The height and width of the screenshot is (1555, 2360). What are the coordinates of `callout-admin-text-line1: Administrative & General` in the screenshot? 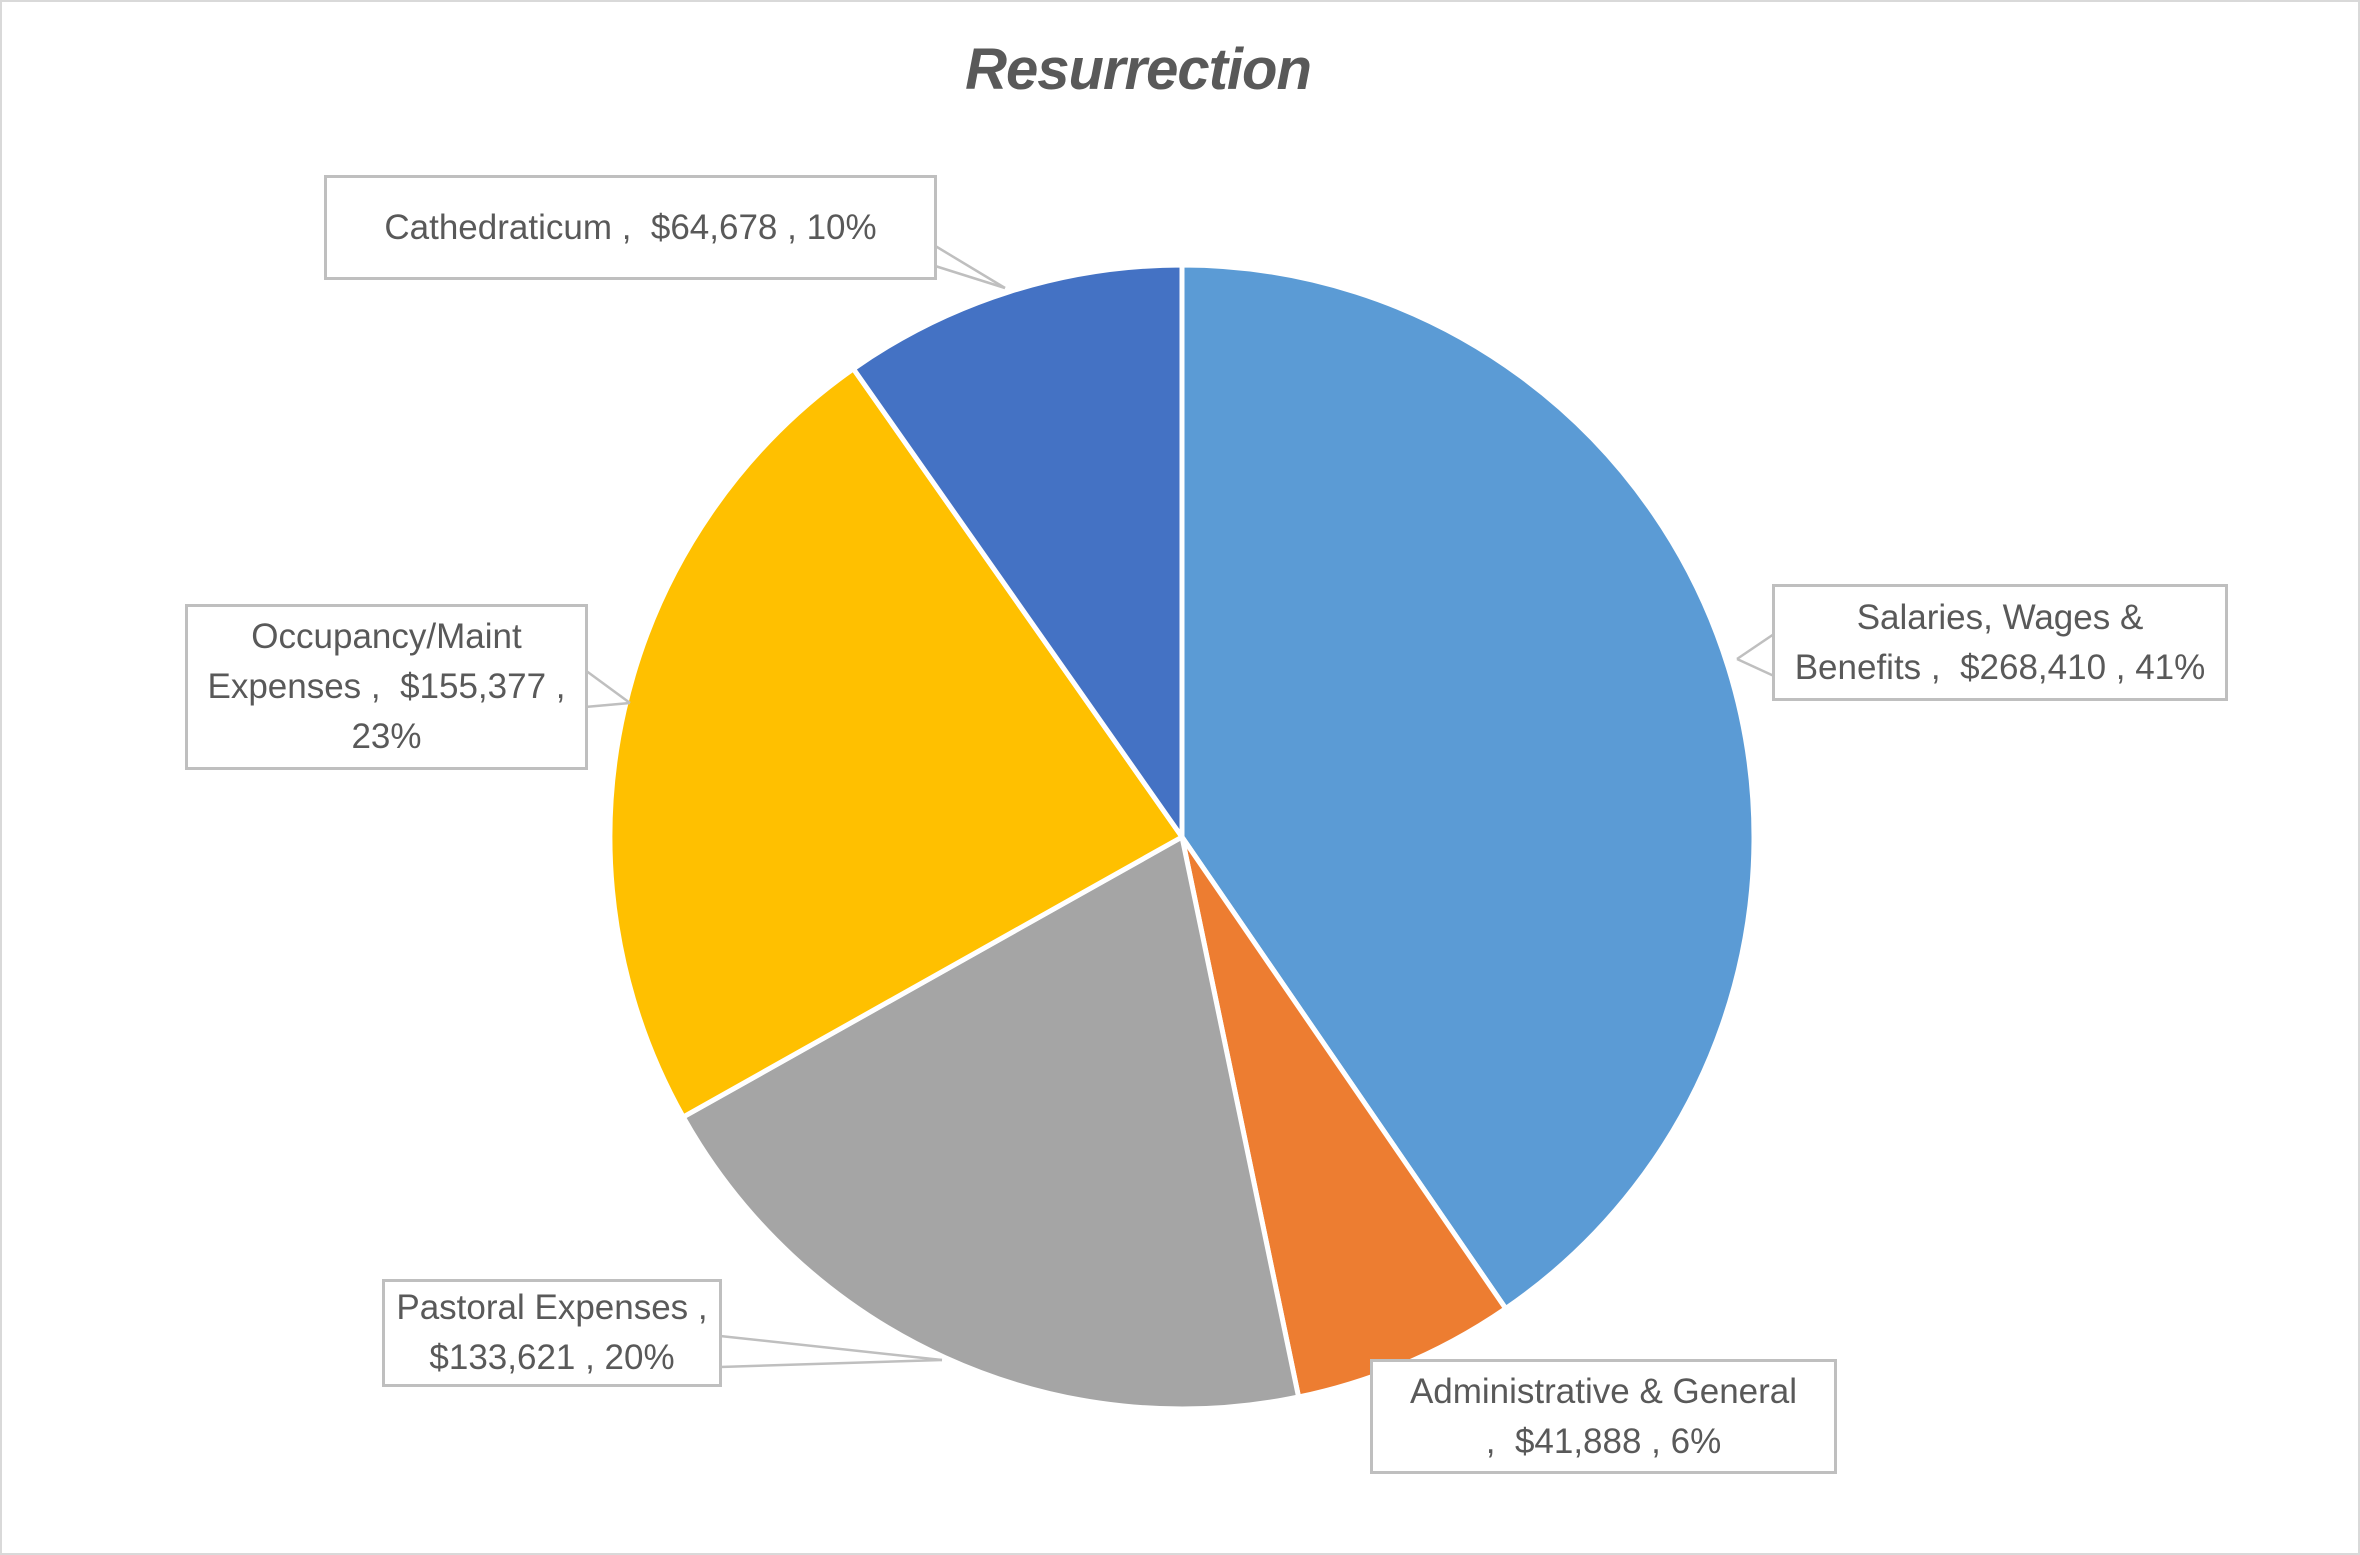 It's located at (1603, 1391).